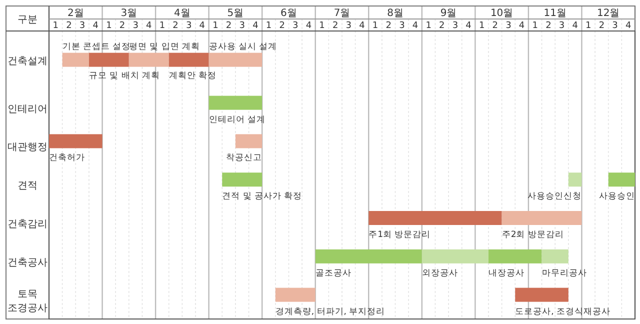 This screenshot has height=324, width=640. I want to click on annotation: 골조공사, so click(333, 273).